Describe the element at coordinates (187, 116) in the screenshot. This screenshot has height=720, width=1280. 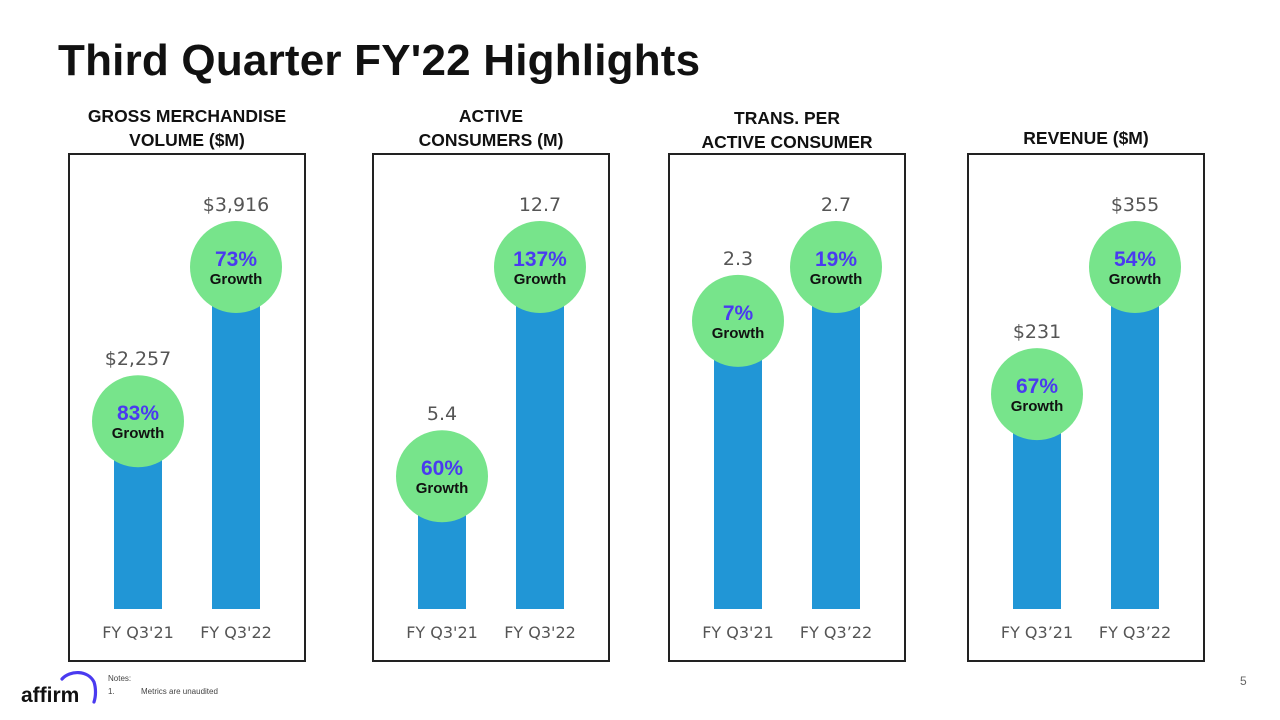
I see `chart-title-line: GROSS MERCHANDISE` at that location.